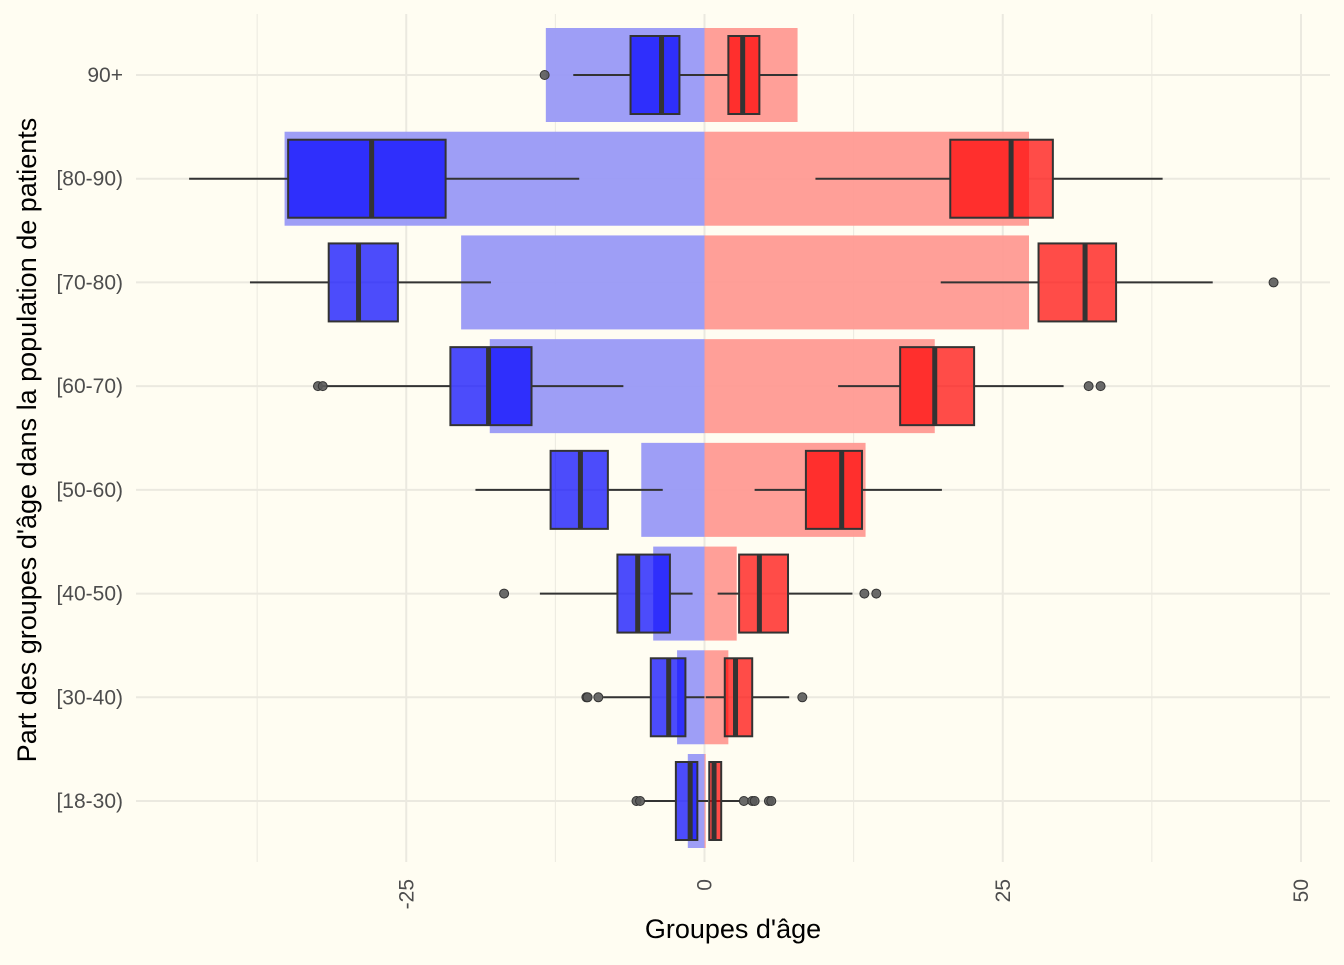 This screenshot has height=965, width=1344. What do you see at coordinates (89, 801) in the screenshot?
I see `y-tick-label: [18-30)` at bounding box center [89, 801].